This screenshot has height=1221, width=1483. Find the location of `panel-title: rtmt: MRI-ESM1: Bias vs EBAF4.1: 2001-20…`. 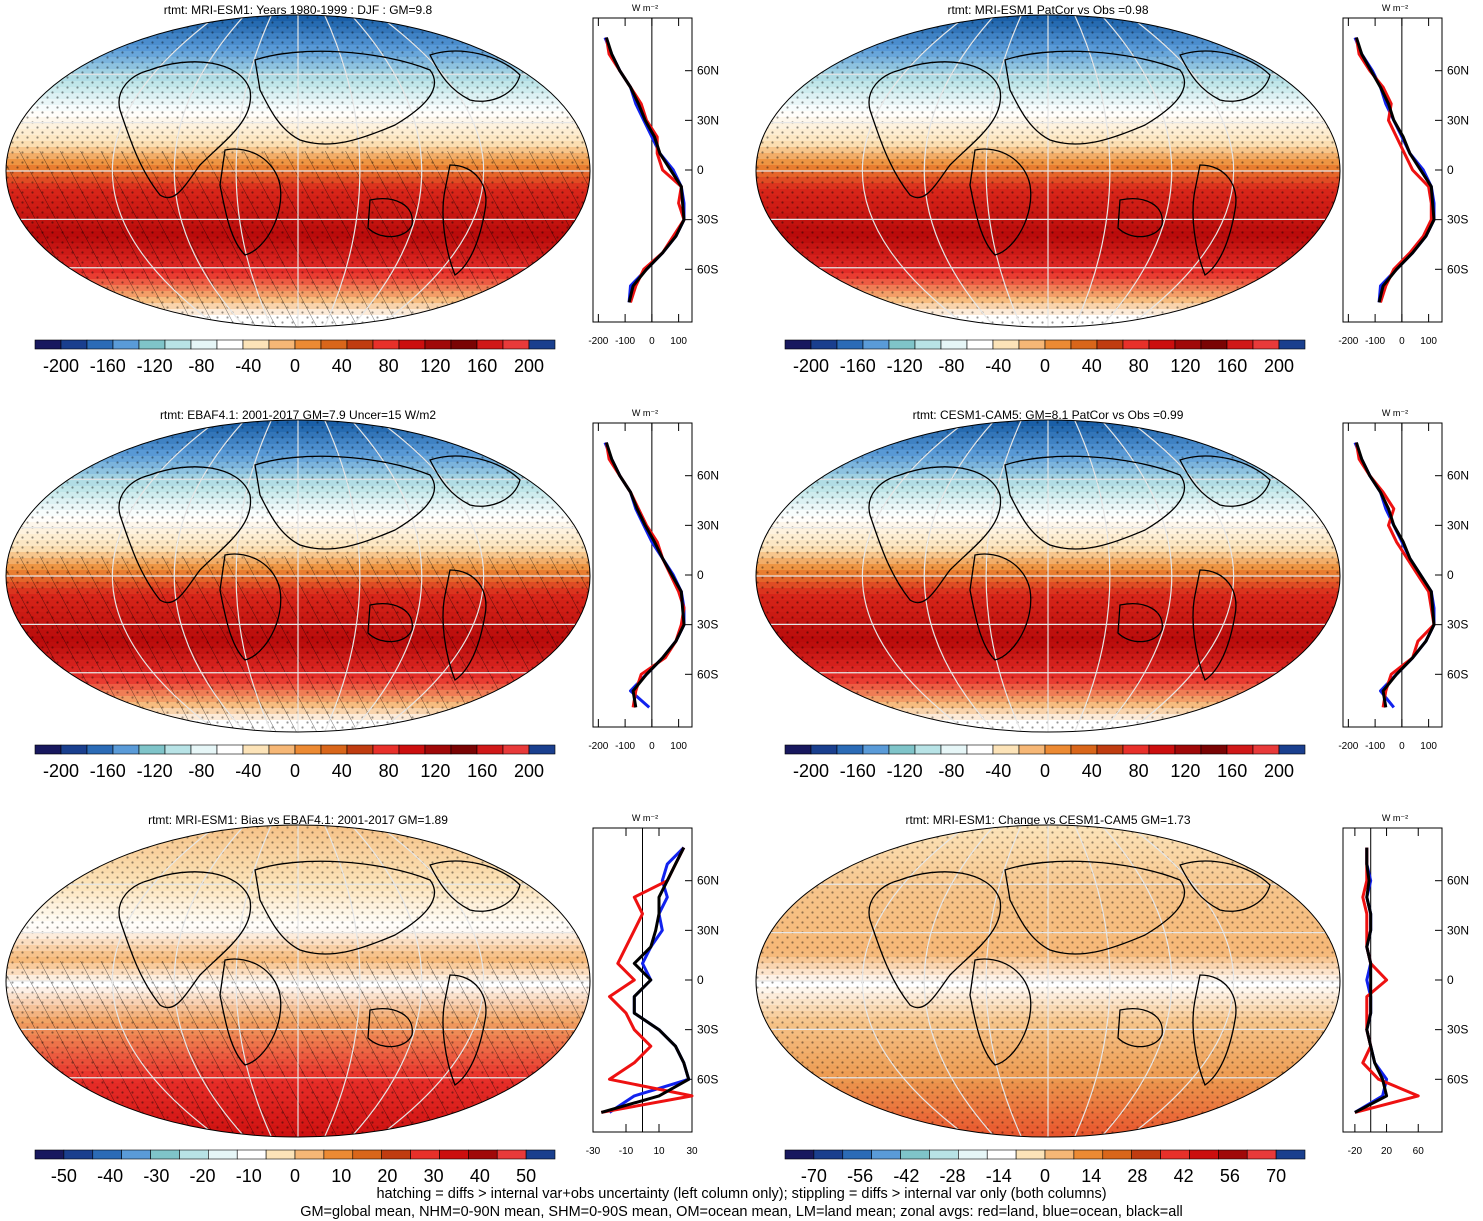

panel-title: rtmt: MRI-ESM1: Bias vs EBAF4.1: 2001-20… is located at coordinates (298, 820).